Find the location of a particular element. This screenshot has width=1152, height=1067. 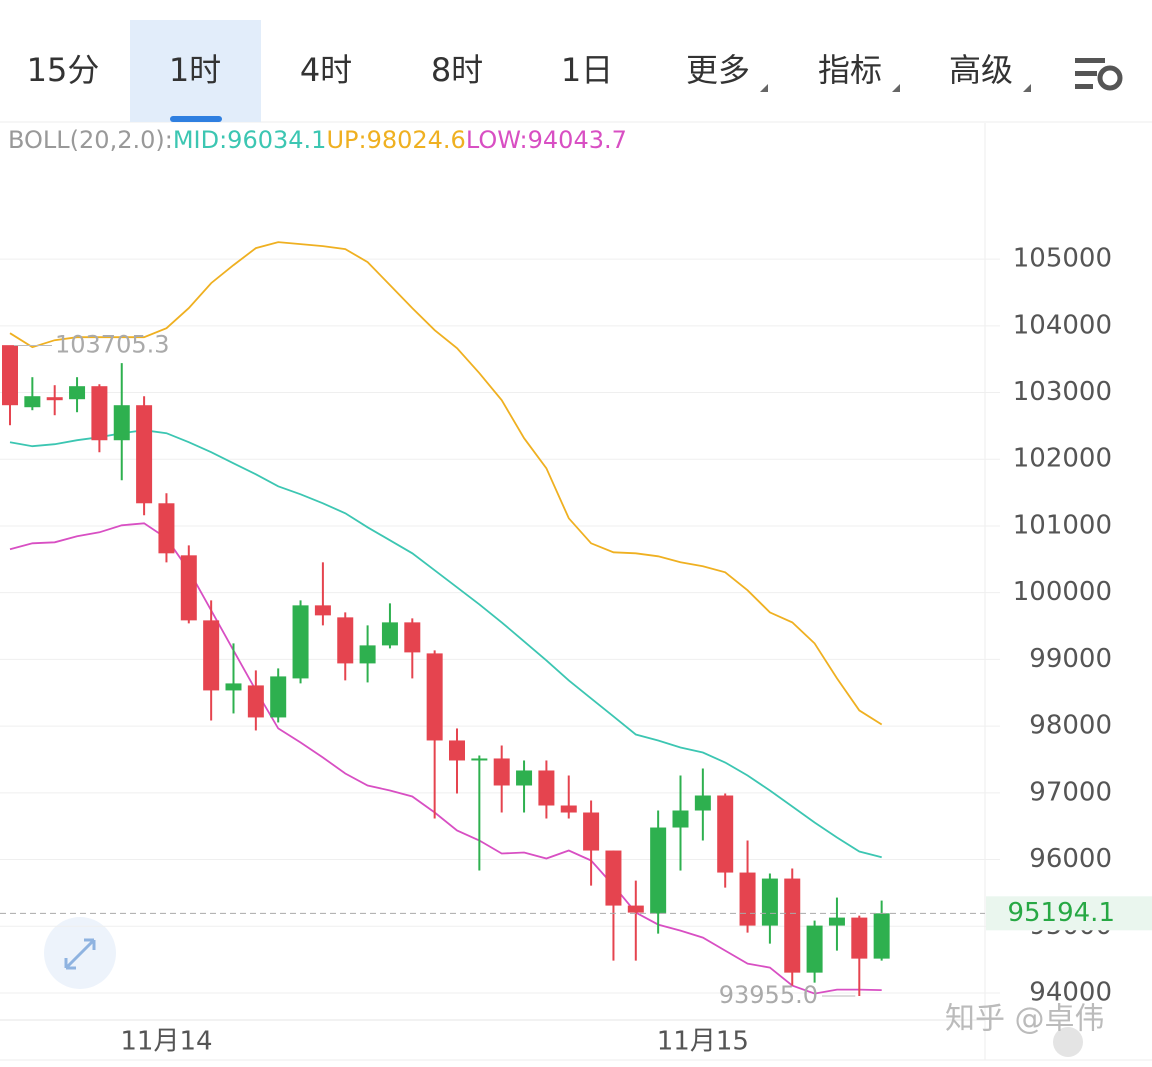

tab: 8时 is located at coordinates (457, 70).